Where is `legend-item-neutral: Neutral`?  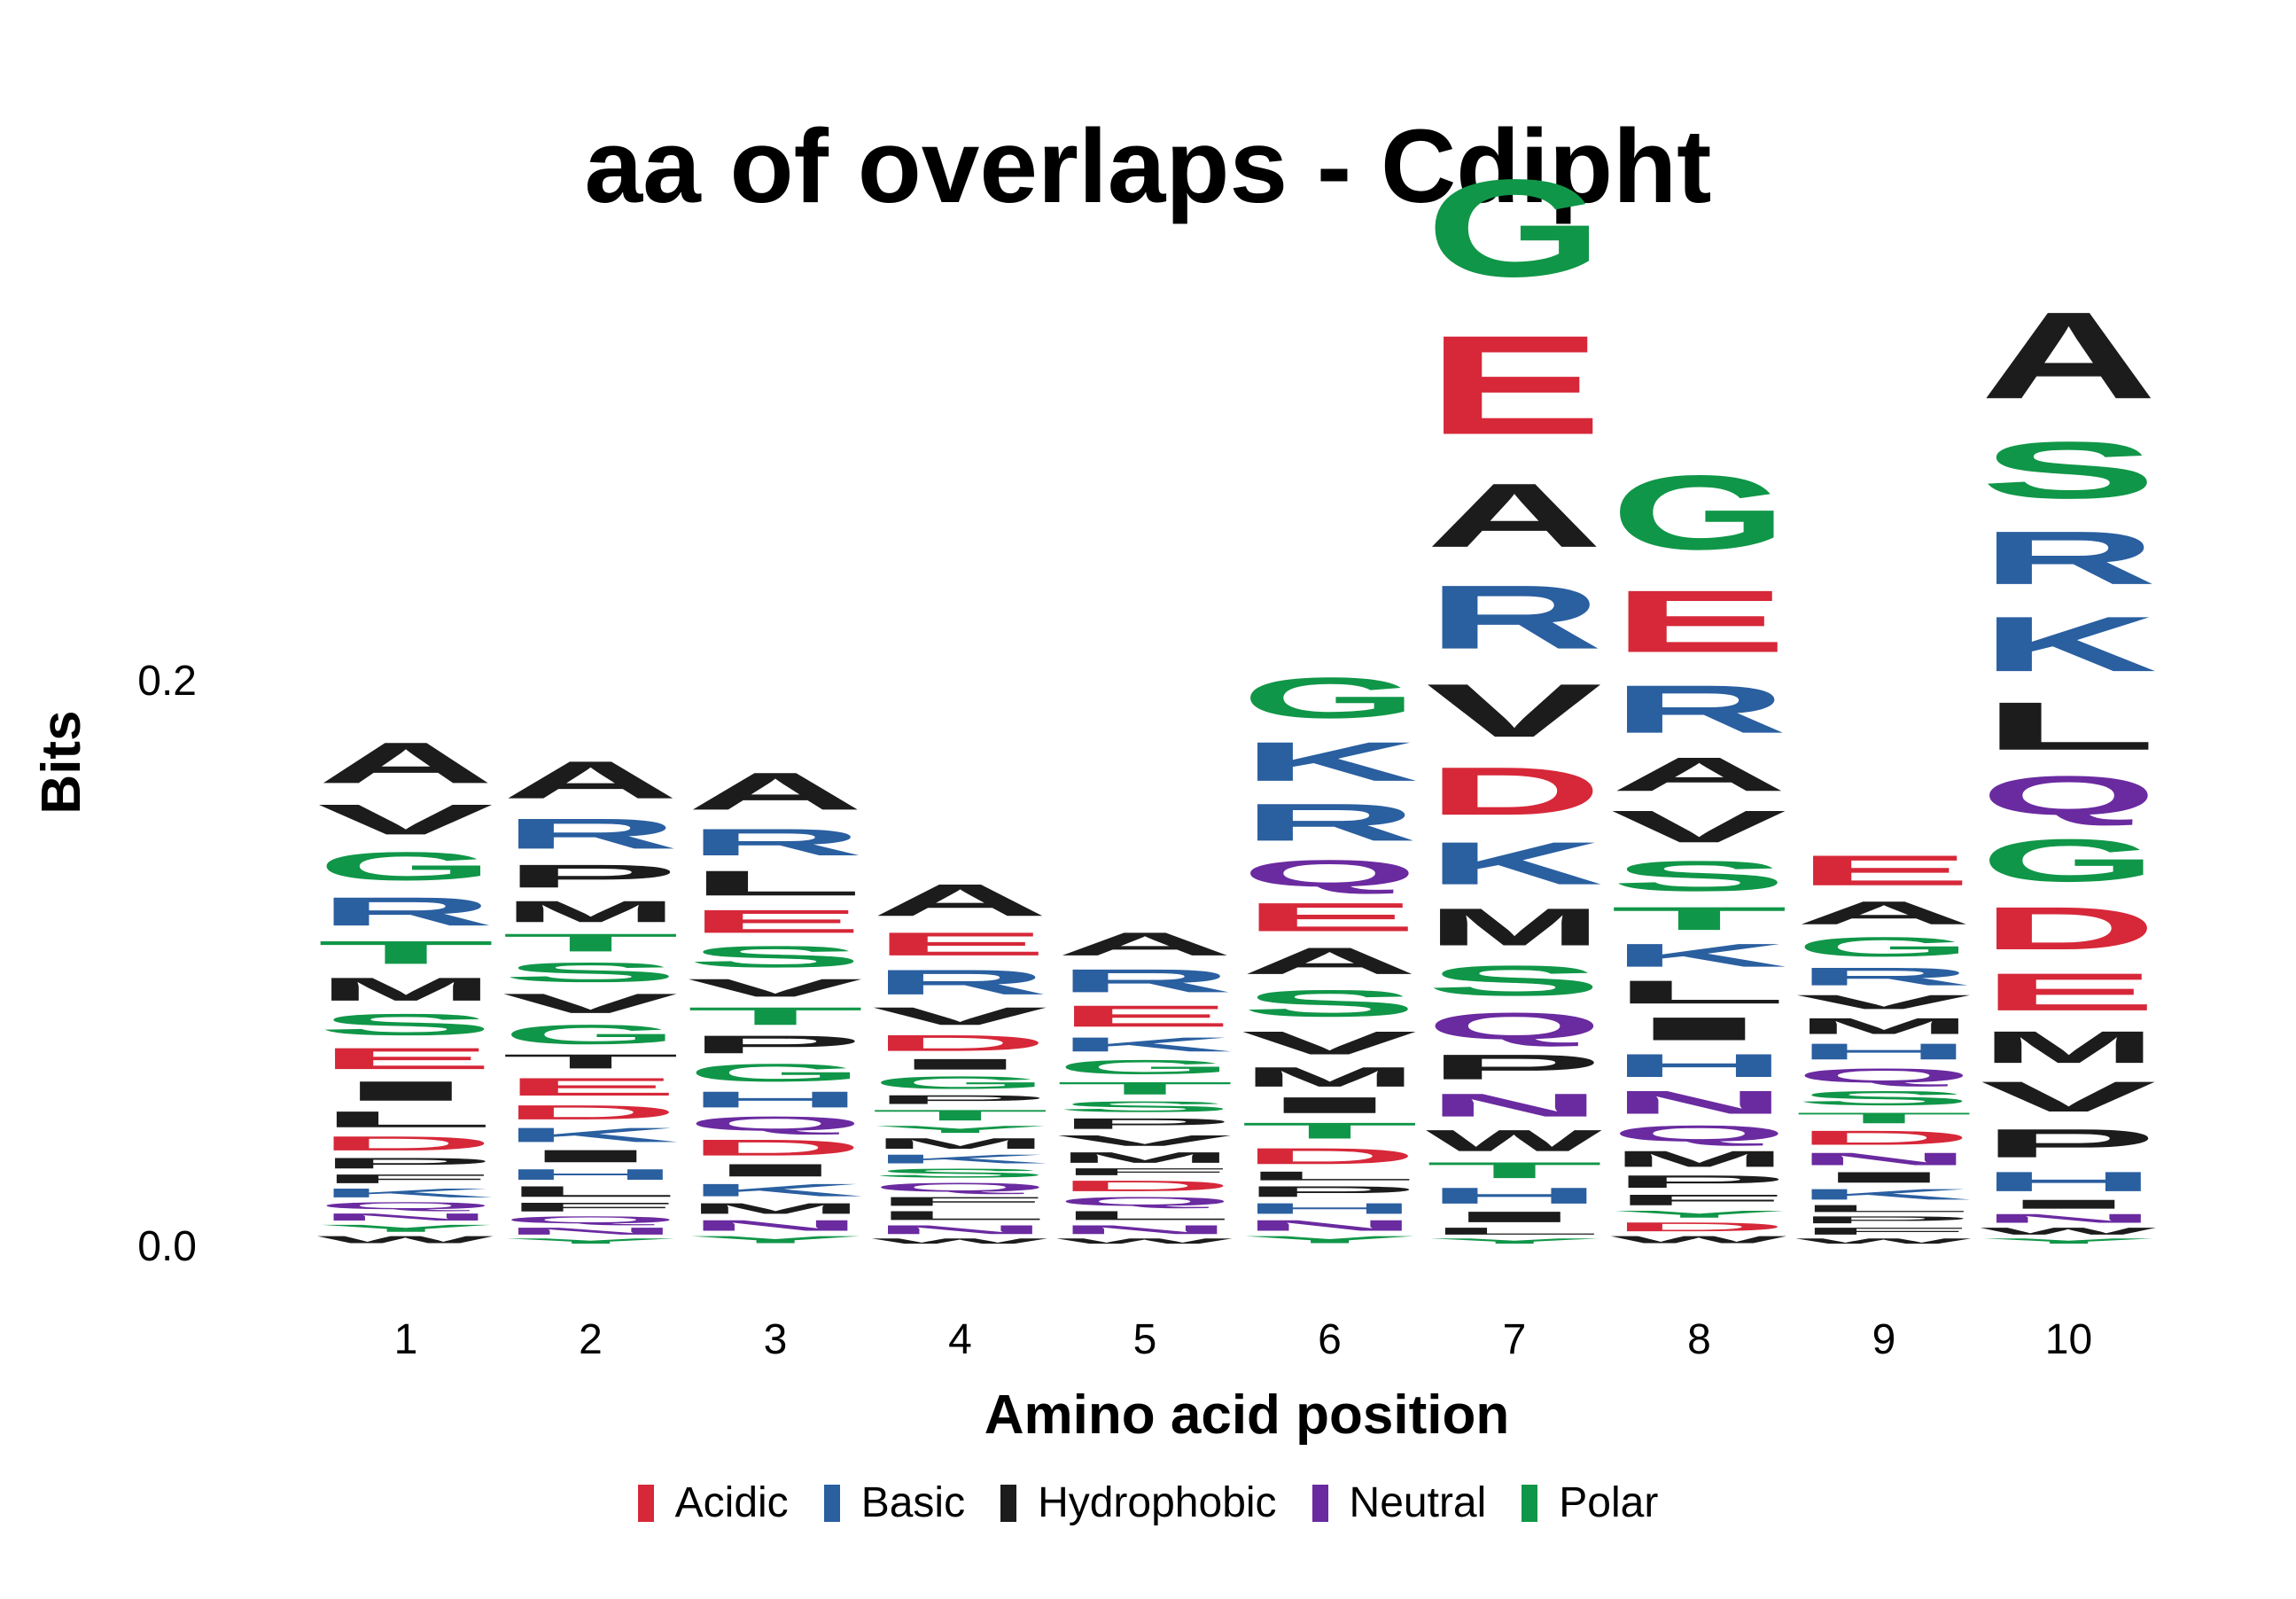 legend-item-neutral: Neutral is located at coordinates (1398, 1502).